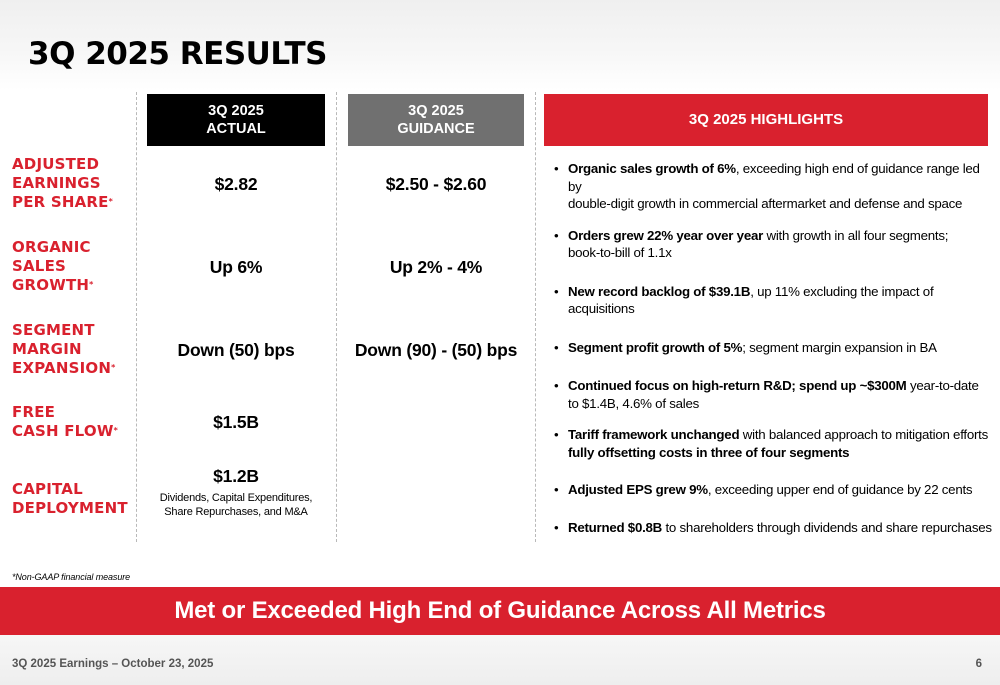 Image resolution: width=1000 pixels, height=685 pixels. Describe the element at coordinates (236, 476) in the screenshot. I see `actual-value-capital-deployment: $1.2B` at that location.